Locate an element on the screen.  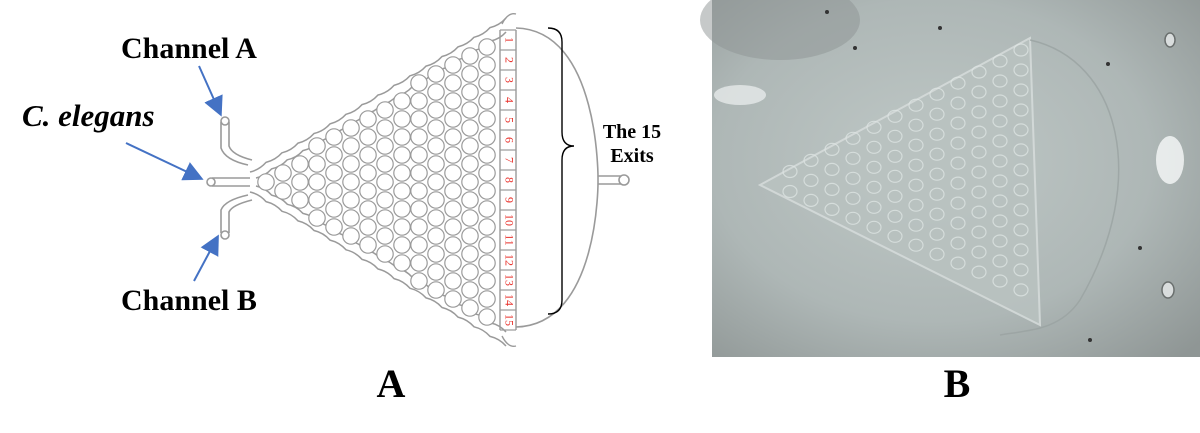
channel-a-arrow is located at coordinates (210, 91).